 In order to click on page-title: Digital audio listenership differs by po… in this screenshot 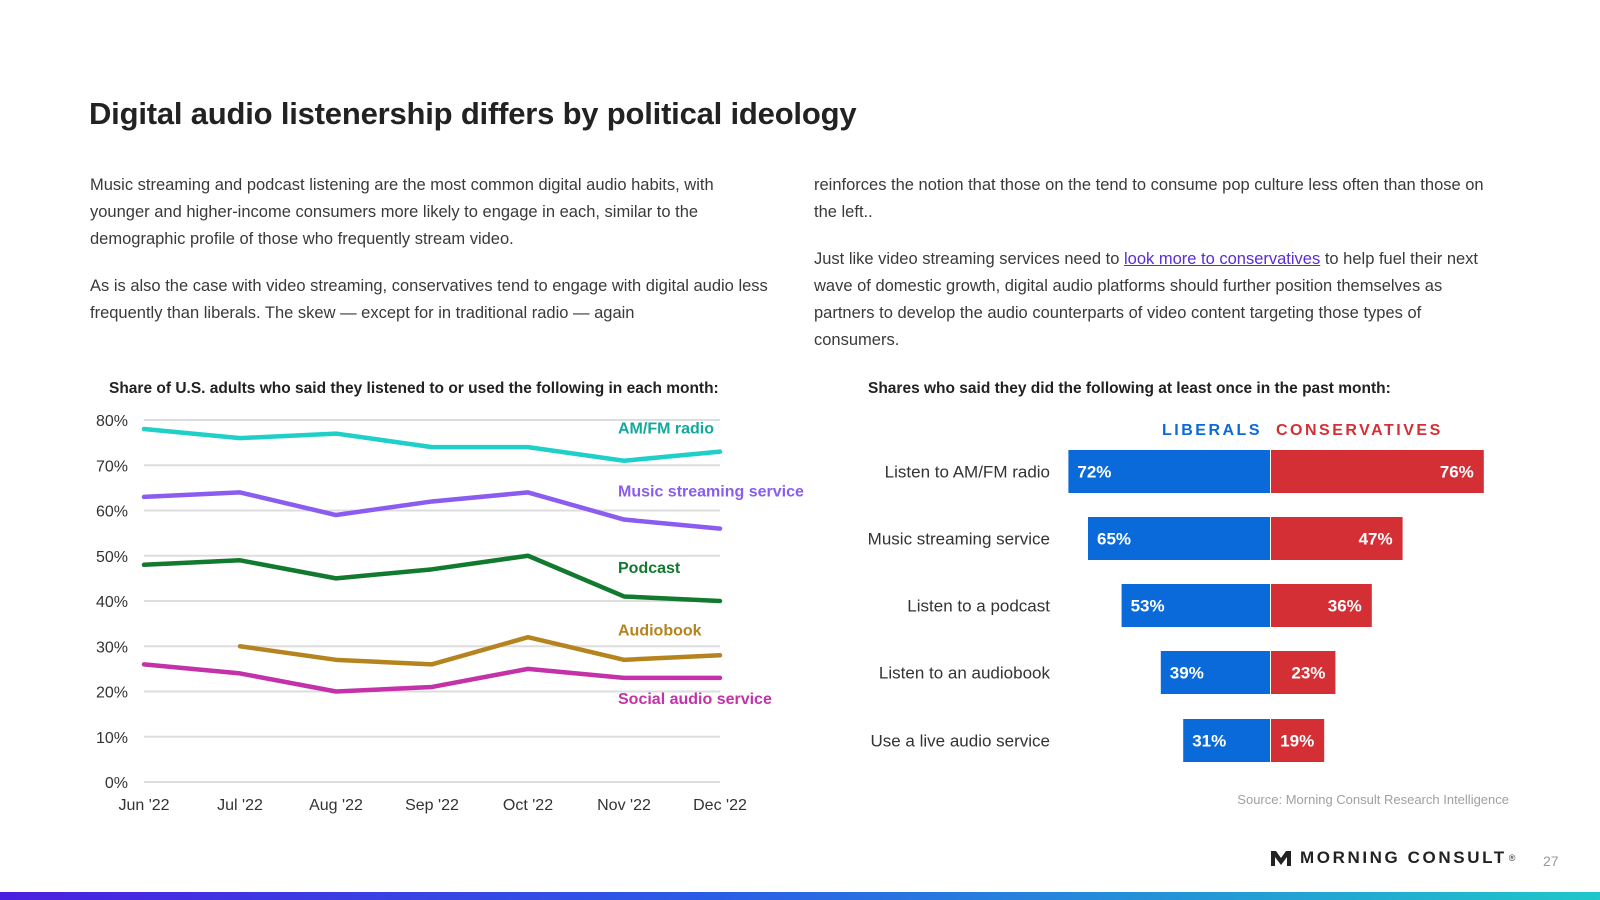, I will do `click(473, 113)`.